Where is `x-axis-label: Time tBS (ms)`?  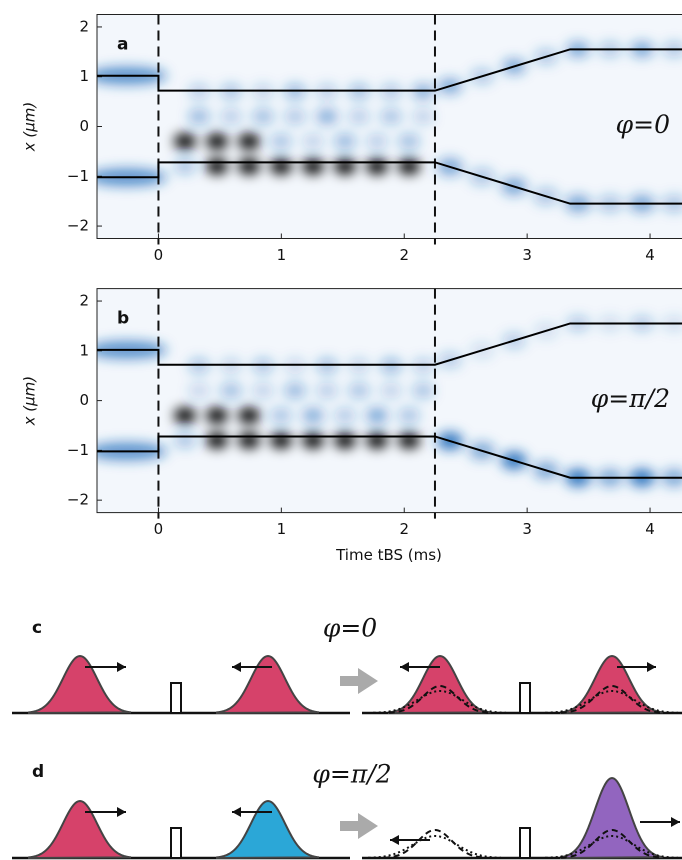 x-axis-label: Time tBS (ms) is located at coordinates (388, 555).